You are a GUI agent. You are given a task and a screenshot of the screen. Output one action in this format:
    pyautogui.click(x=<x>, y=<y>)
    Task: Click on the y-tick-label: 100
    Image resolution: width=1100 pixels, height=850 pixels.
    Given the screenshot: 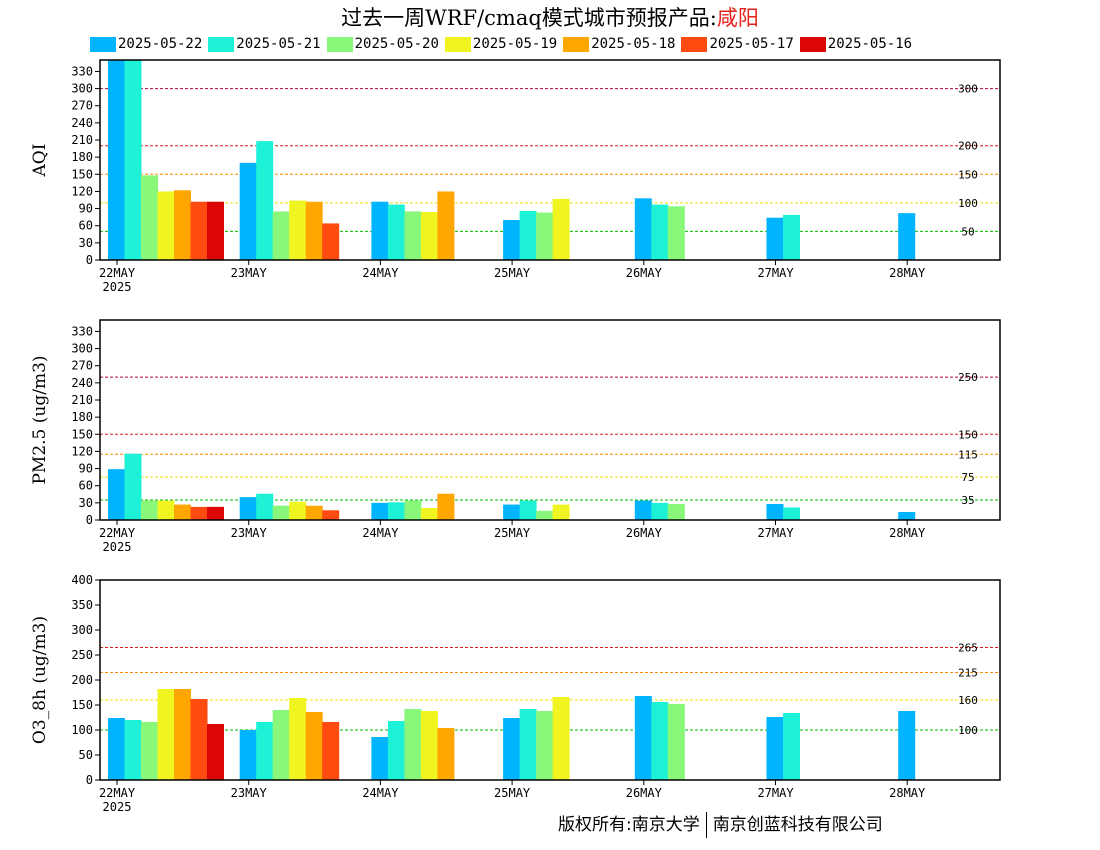 What is the action you would take?
    pyautogui.click(x=82, y=730)
    